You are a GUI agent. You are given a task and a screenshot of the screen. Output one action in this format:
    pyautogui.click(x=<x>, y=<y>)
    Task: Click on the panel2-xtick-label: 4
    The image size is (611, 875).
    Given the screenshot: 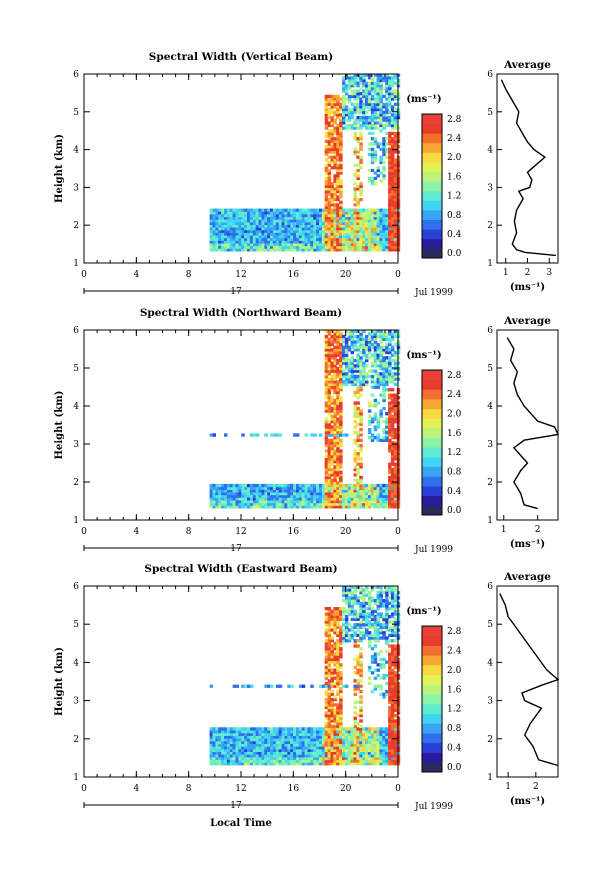 What is the action you would take?
    pyautogui.click(x=136, y=532)
    